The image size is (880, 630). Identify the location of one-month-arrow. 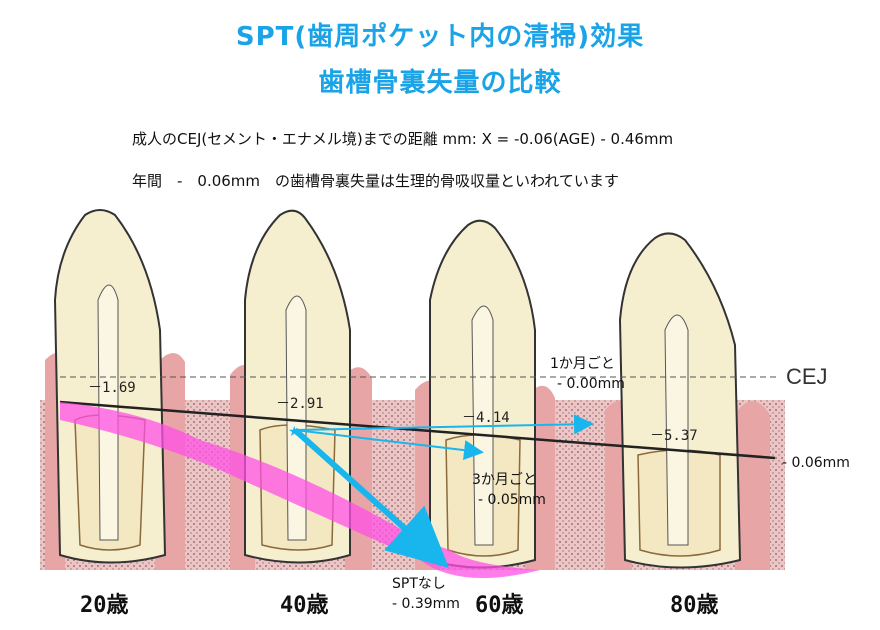
(444, 424).